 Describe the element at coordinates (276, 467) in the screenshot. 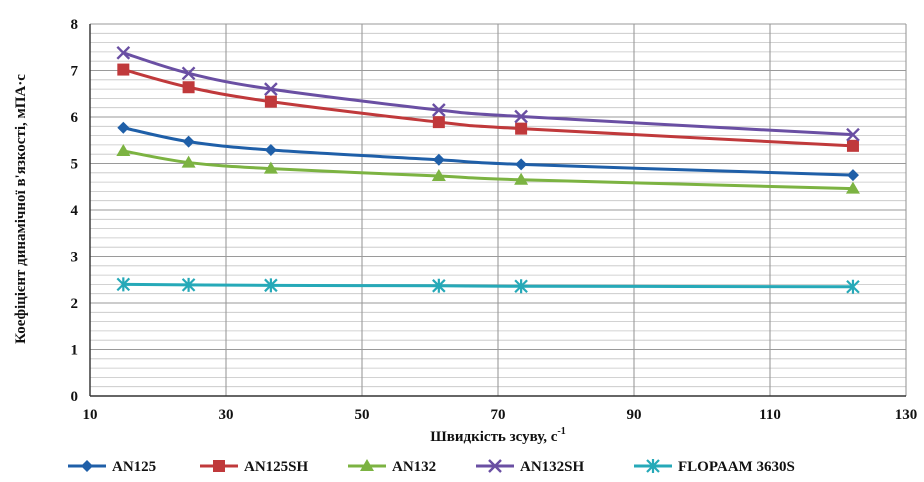

I see `legend-label-an125sh: AN125SH` at that location.